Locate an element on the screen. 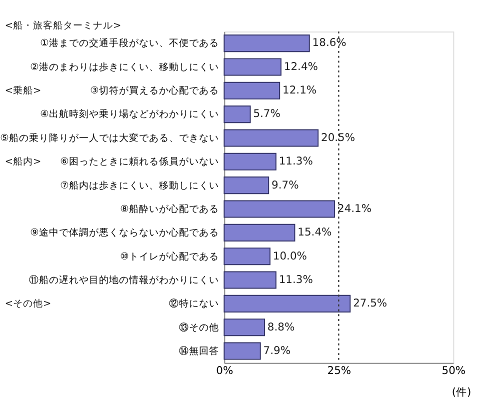  y-tick-label: ⑩トイレが心配である is located at coordinates (169, 256).